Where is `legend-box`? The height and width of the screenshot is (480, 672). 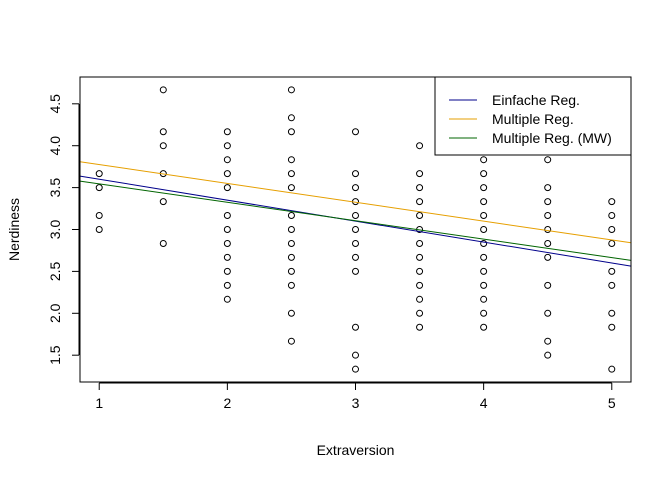 legend-box is located at coordinates (533, 116).